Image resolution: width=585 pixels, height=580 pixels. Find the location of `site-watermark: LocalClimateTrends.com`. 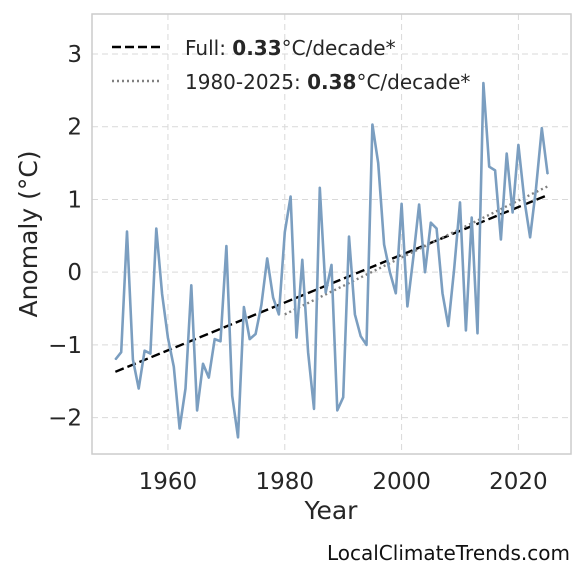

site-watermark: LocalClimateTrends.com is located at coordinates (448, 553).